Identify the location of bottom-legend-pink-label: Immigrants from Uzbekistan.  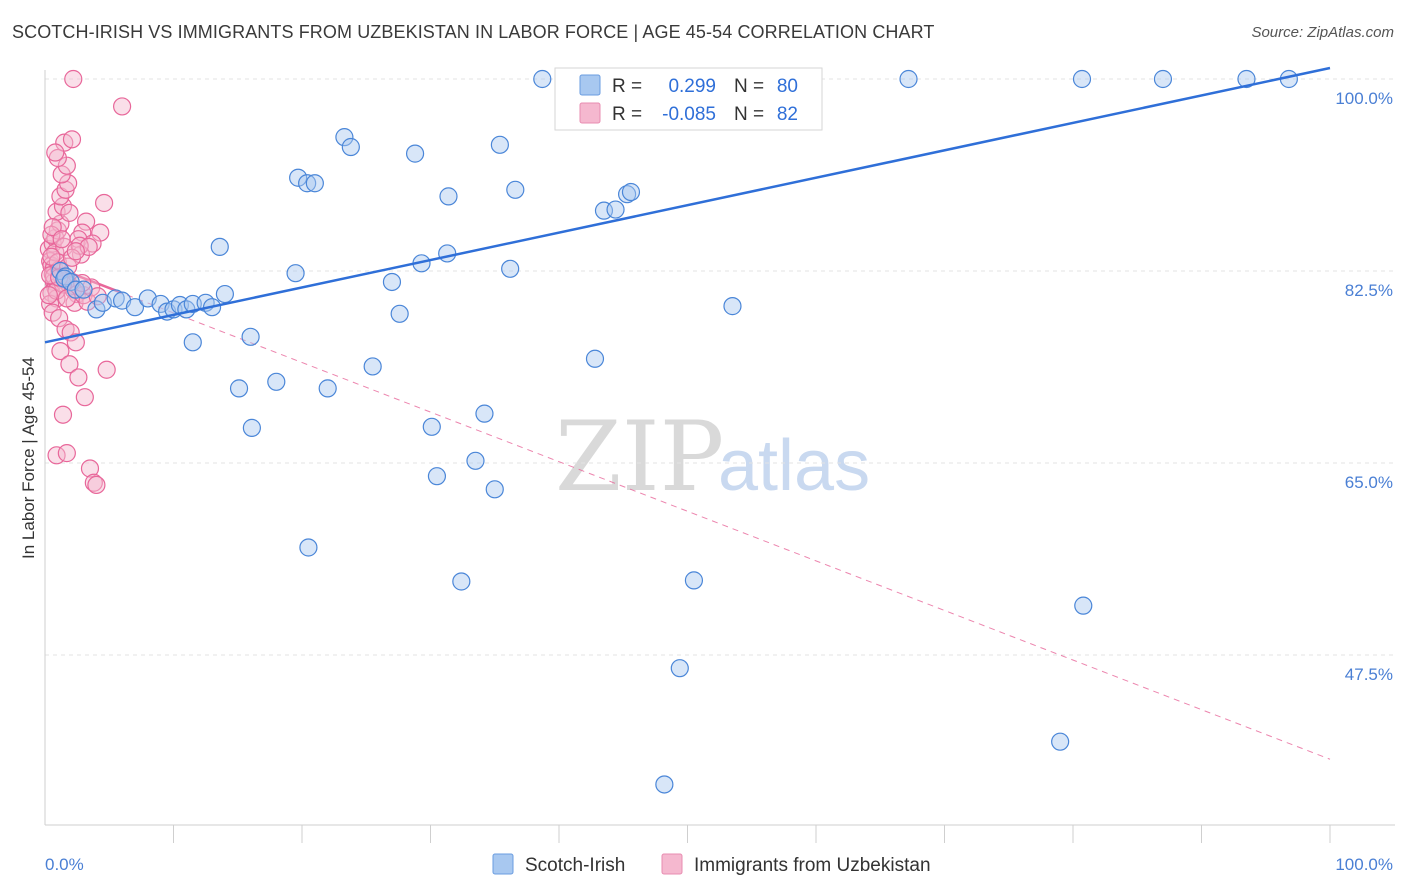
(812, 865).